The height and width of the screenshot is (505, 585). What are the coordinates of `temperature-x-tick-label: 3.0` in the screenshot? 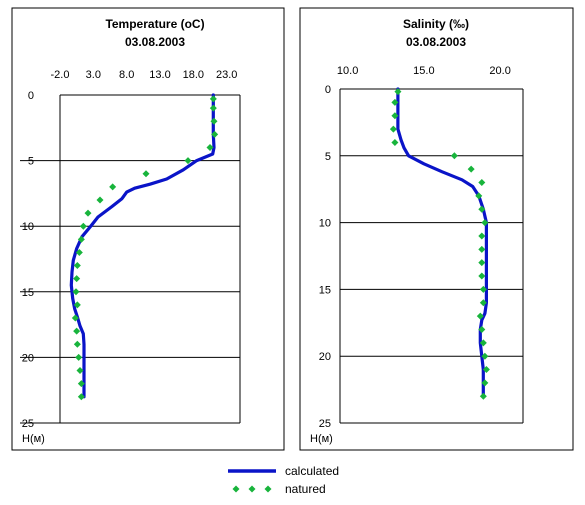 It's located at (93, 75).